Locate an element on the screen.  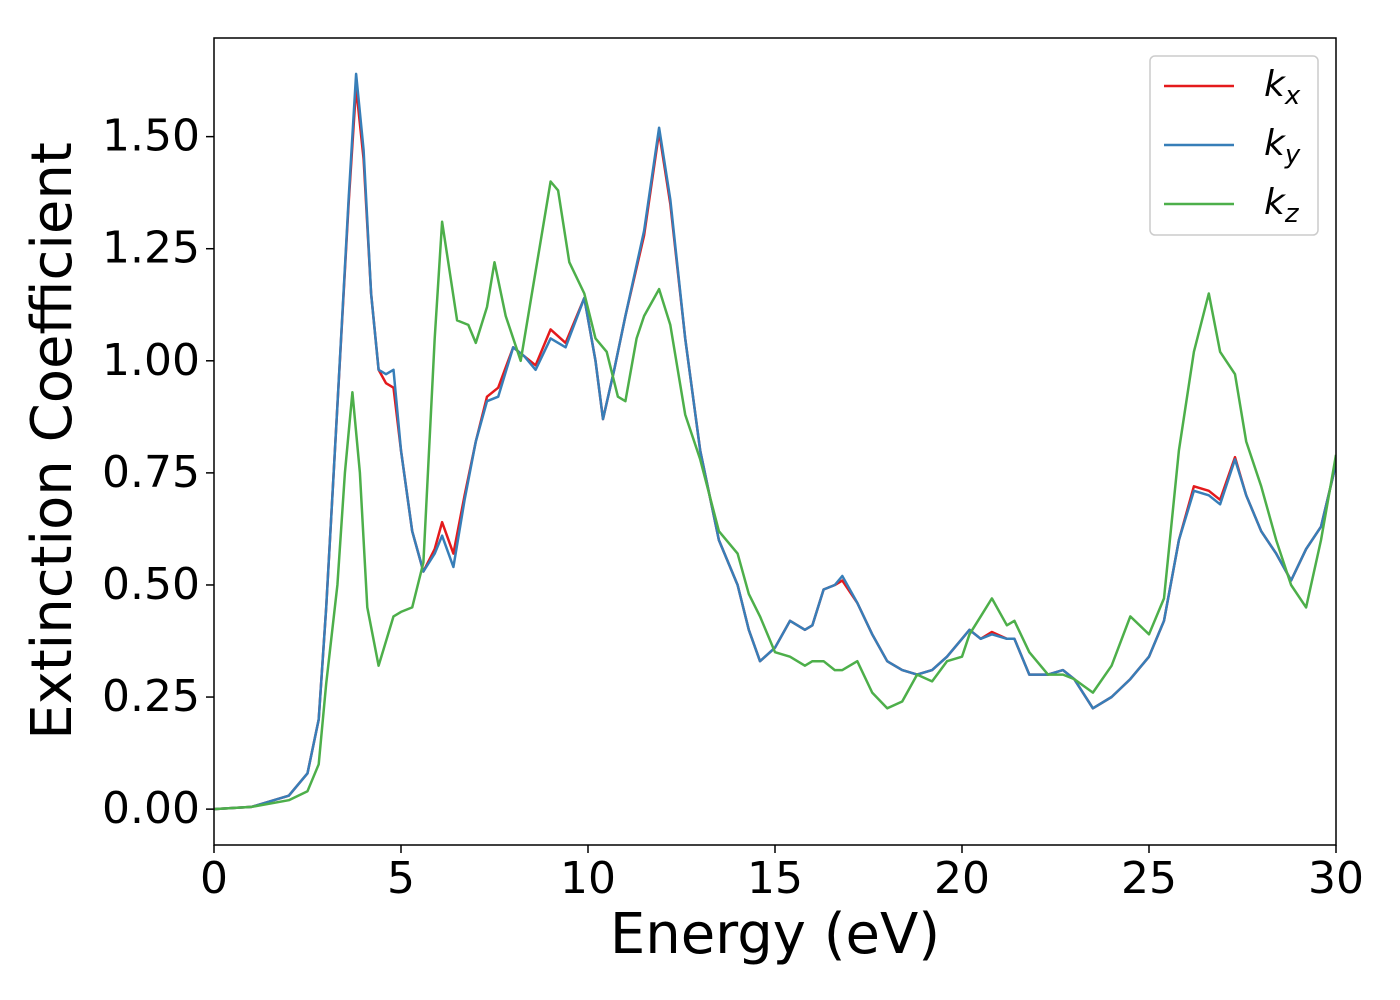
legend-label: ky is located at coordinates (1282, 146).